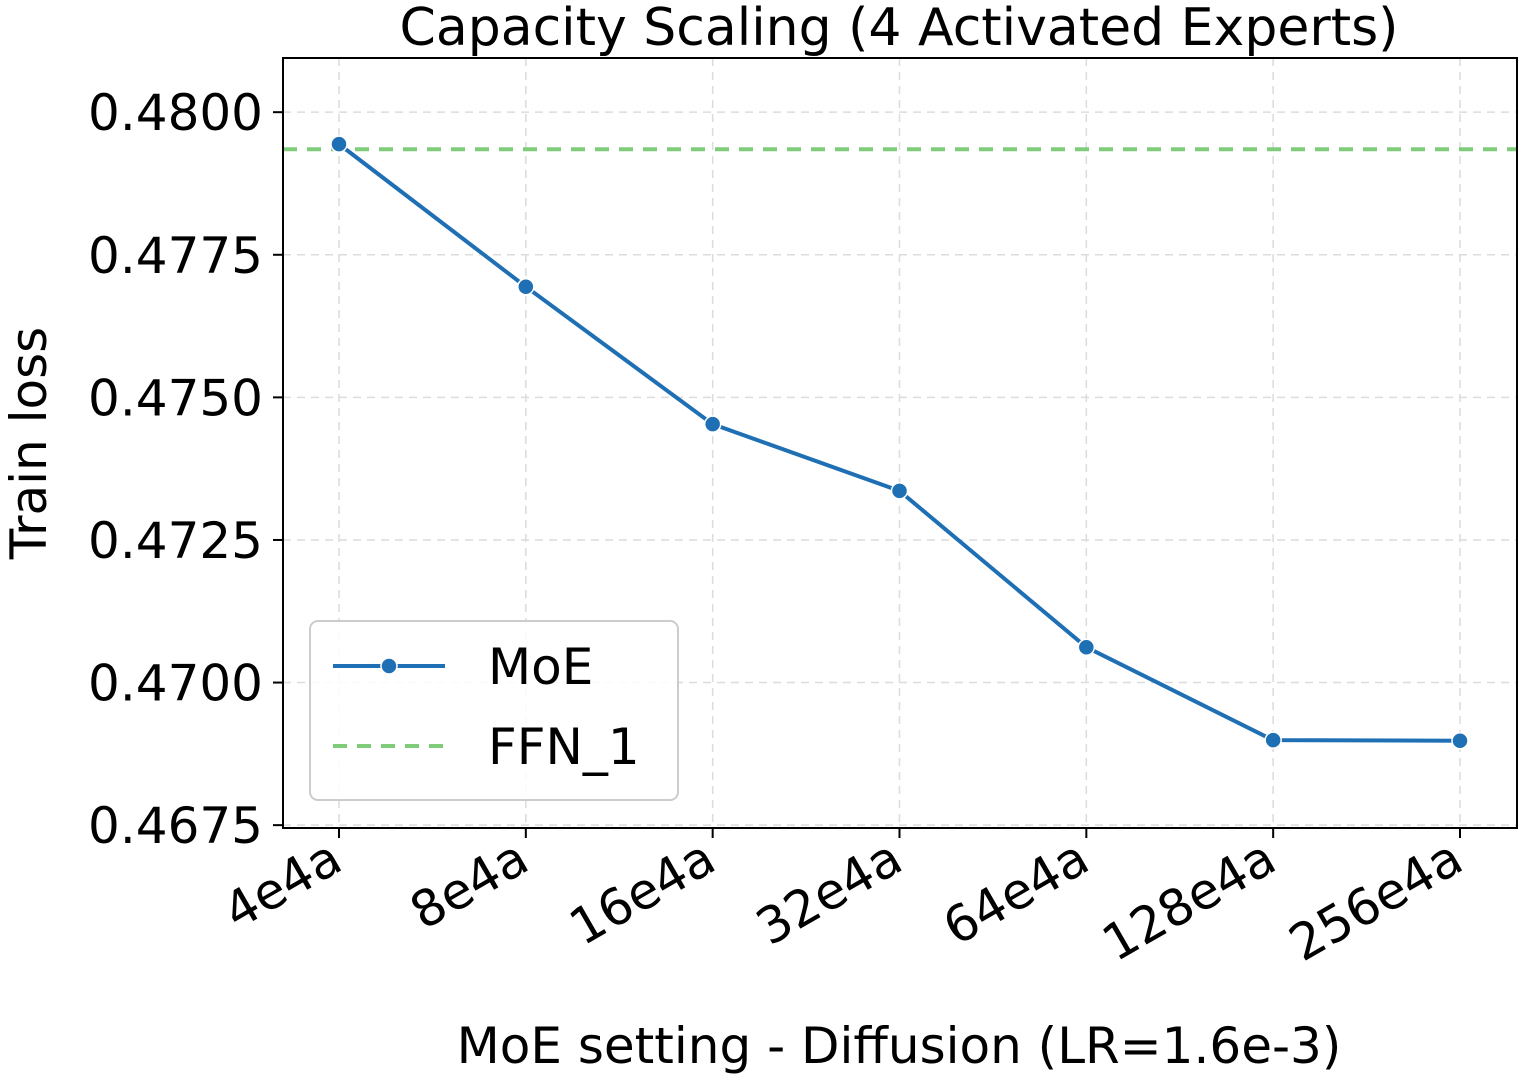 The width and height of the screenshot is (1521, 1083). Describe the element at coordinates (175, 826) in the screenshot. I see `y-tick-label: 0.4675` at that location.